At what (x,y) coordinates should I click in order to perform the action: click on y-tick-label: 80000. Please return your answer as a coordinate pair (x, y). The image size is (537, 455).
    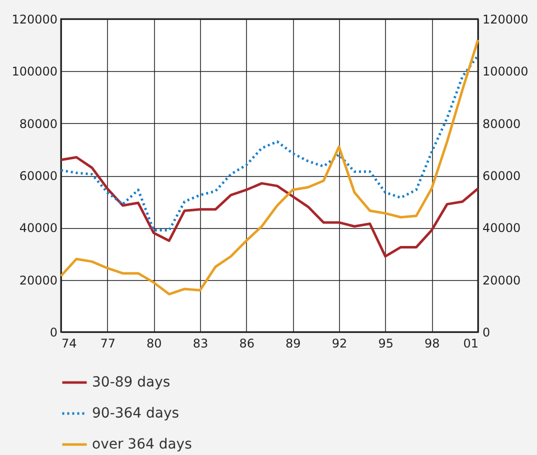
    Looking at the image, I should click on (38, 123).